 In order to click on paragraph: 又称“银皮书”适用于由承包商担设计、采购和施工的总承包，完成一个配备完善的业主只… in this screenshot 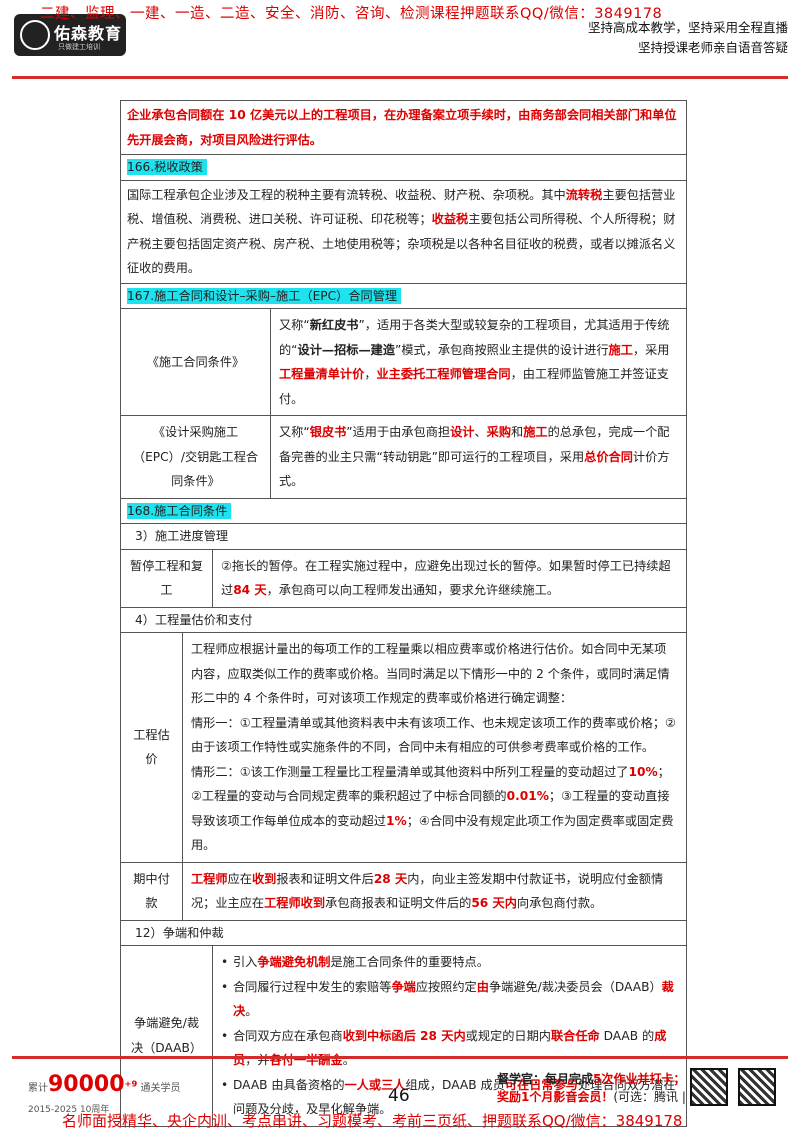, I will do `click(478, 457)`.